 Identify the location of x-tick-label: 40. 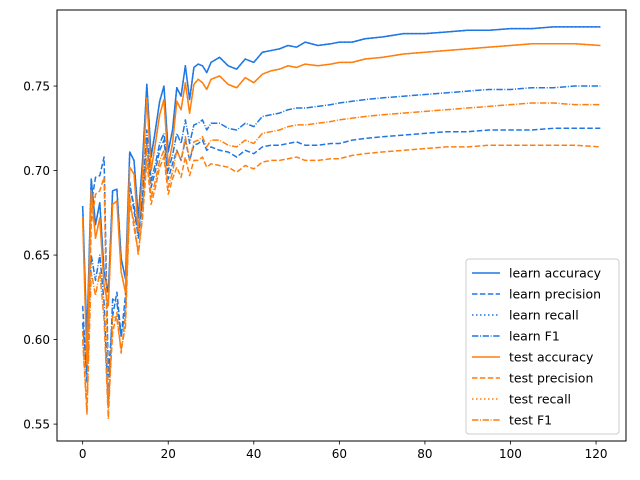
(253, 454).